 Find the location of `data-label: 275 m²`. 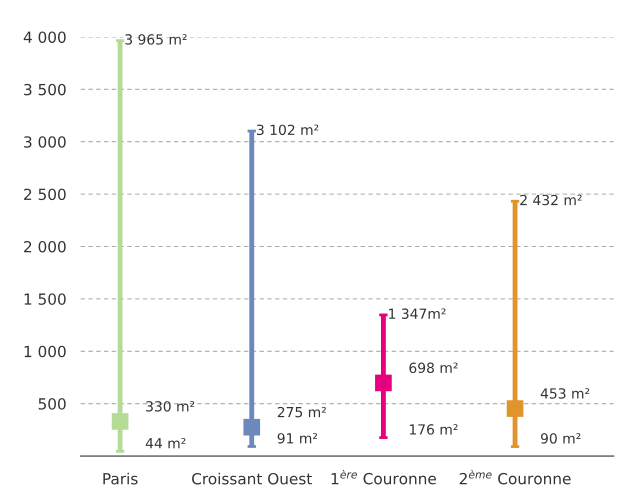

data-label: 275 m² is located at coordinates (302, 412).